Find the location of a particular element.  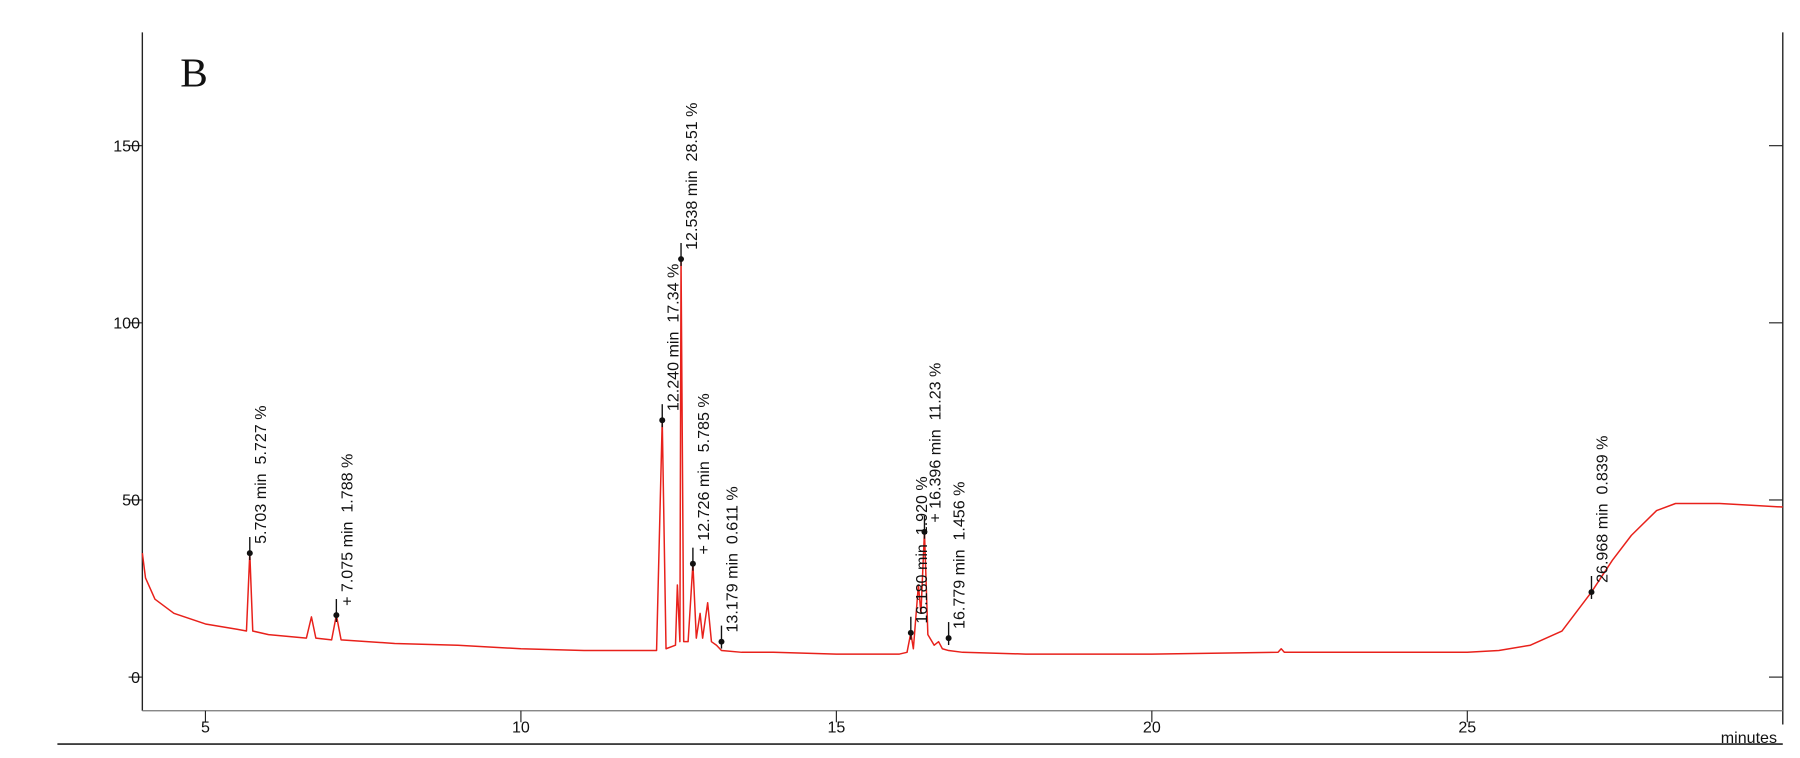

y-tick-label: 100 is located at coordinates (126, 324).